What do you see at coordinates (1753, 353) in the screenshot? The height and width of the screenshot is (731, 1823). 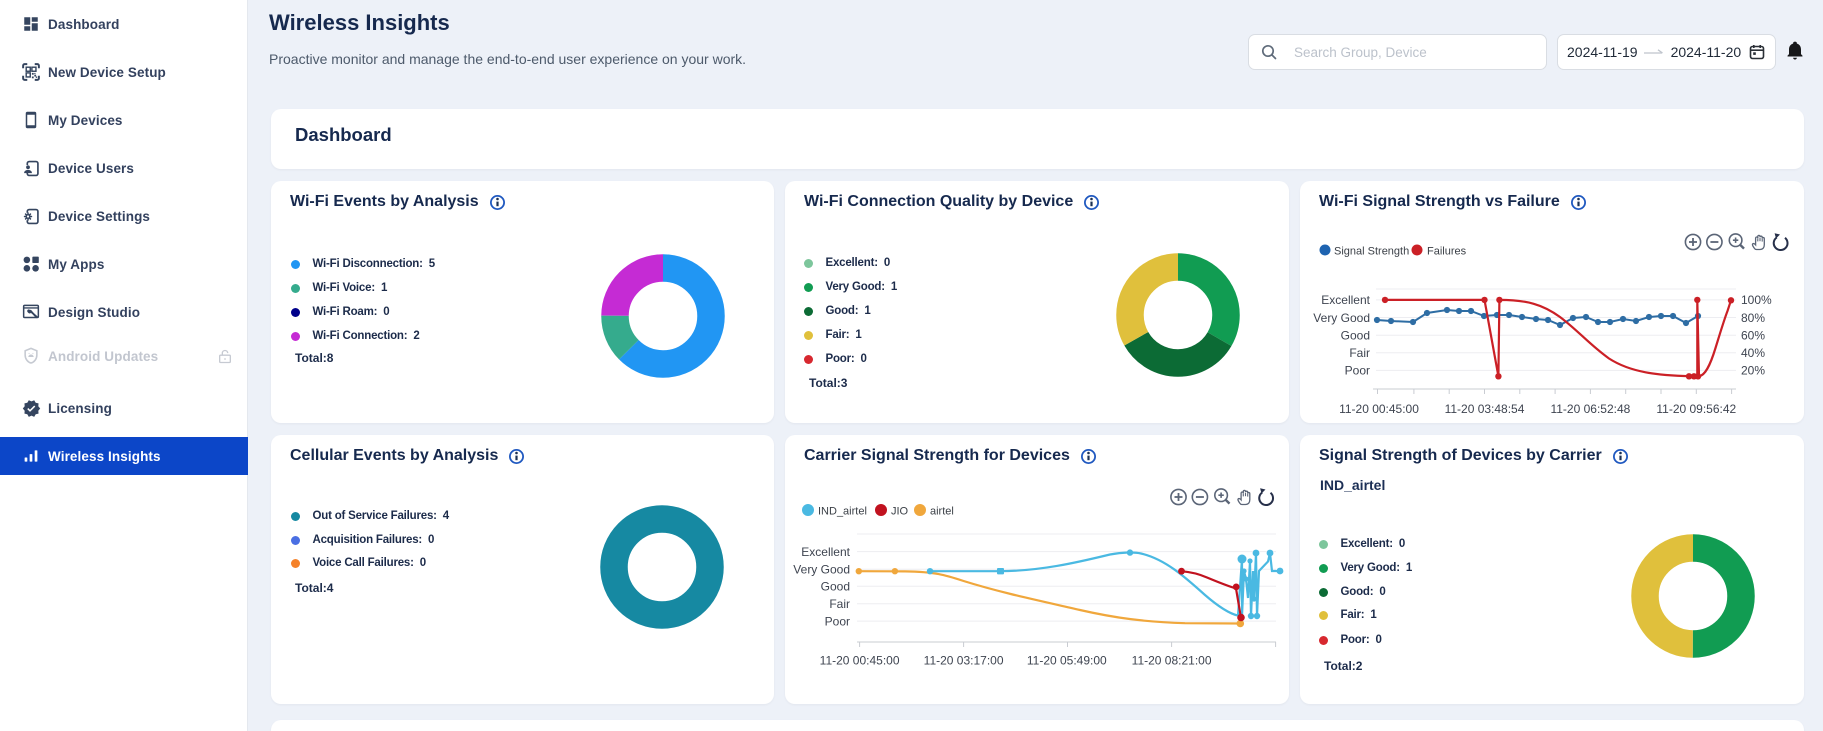 I see `svg-text: 40%` at bounding box center [1753, 353].